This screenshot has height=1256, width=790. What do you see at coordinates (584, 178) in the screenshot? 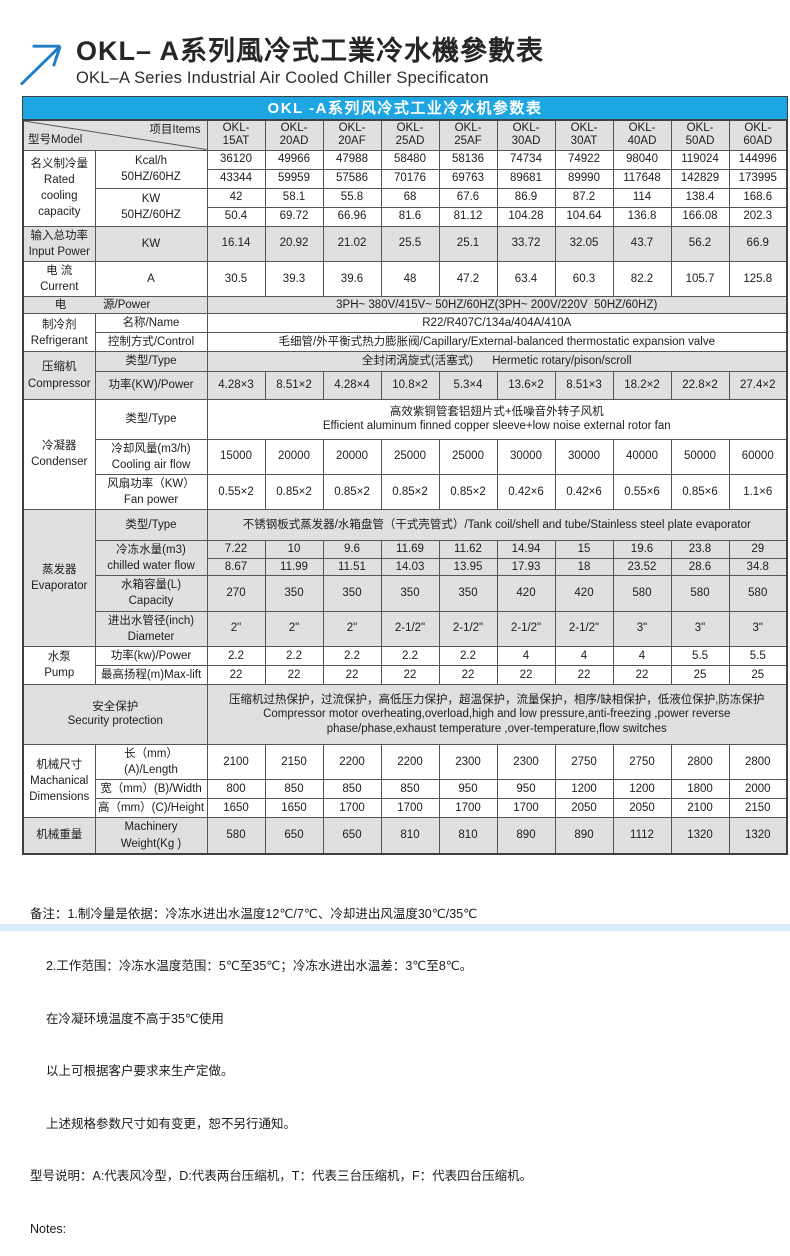
I see `value-cell: 89990` at bounding box center [584, 178].